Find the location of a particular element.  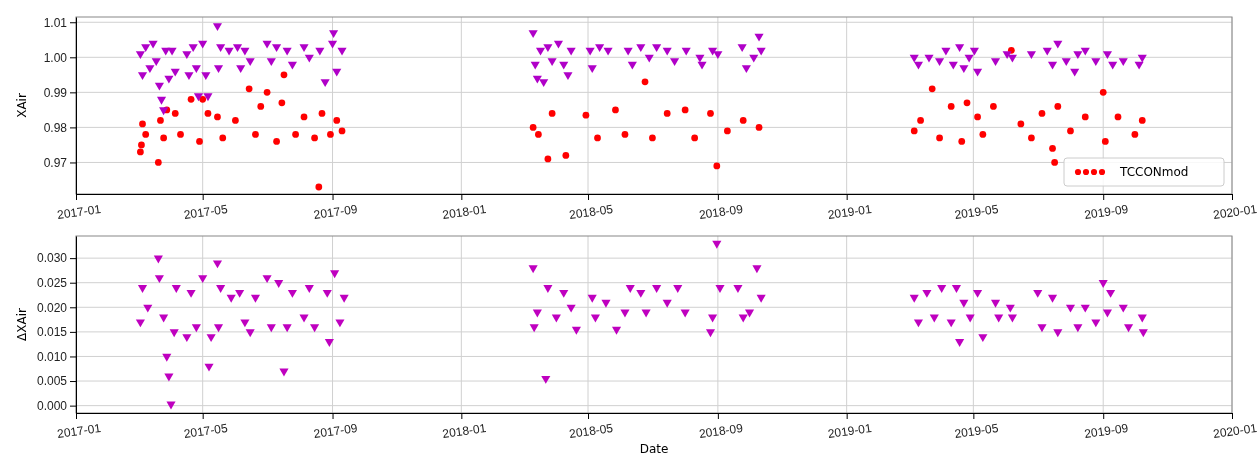

legend-label: TCCONmod is located at coordinates (1154, 172).